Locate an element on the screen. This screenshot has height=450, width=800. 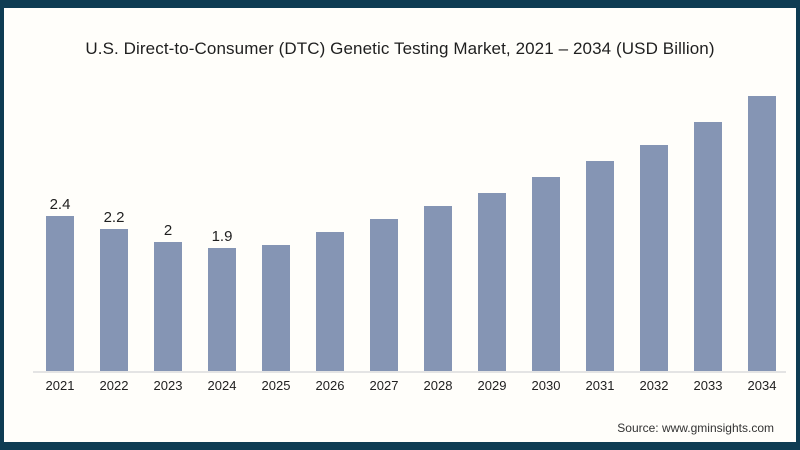
bar-column-2023: 2 is located at coordinates (168, 232).